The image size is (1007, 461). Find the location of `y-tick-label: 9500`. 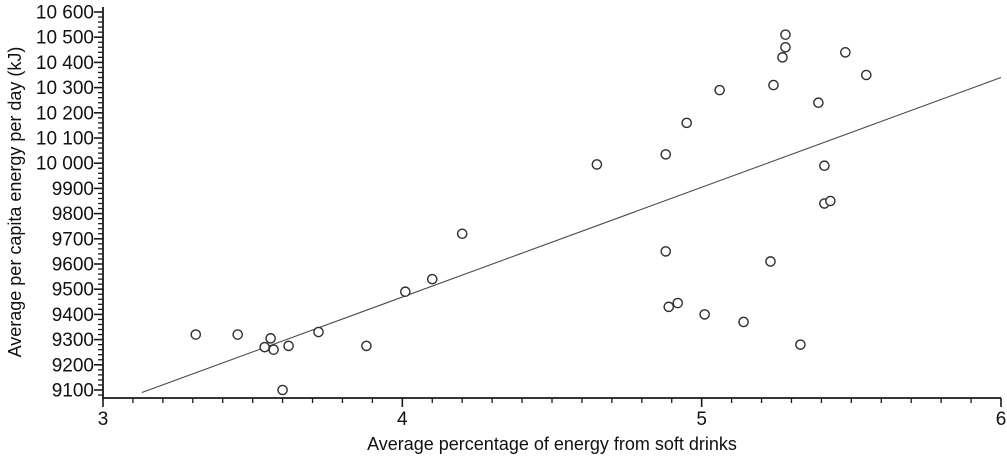

y-tick-label: 9500 is located at coordinates (73, 290).